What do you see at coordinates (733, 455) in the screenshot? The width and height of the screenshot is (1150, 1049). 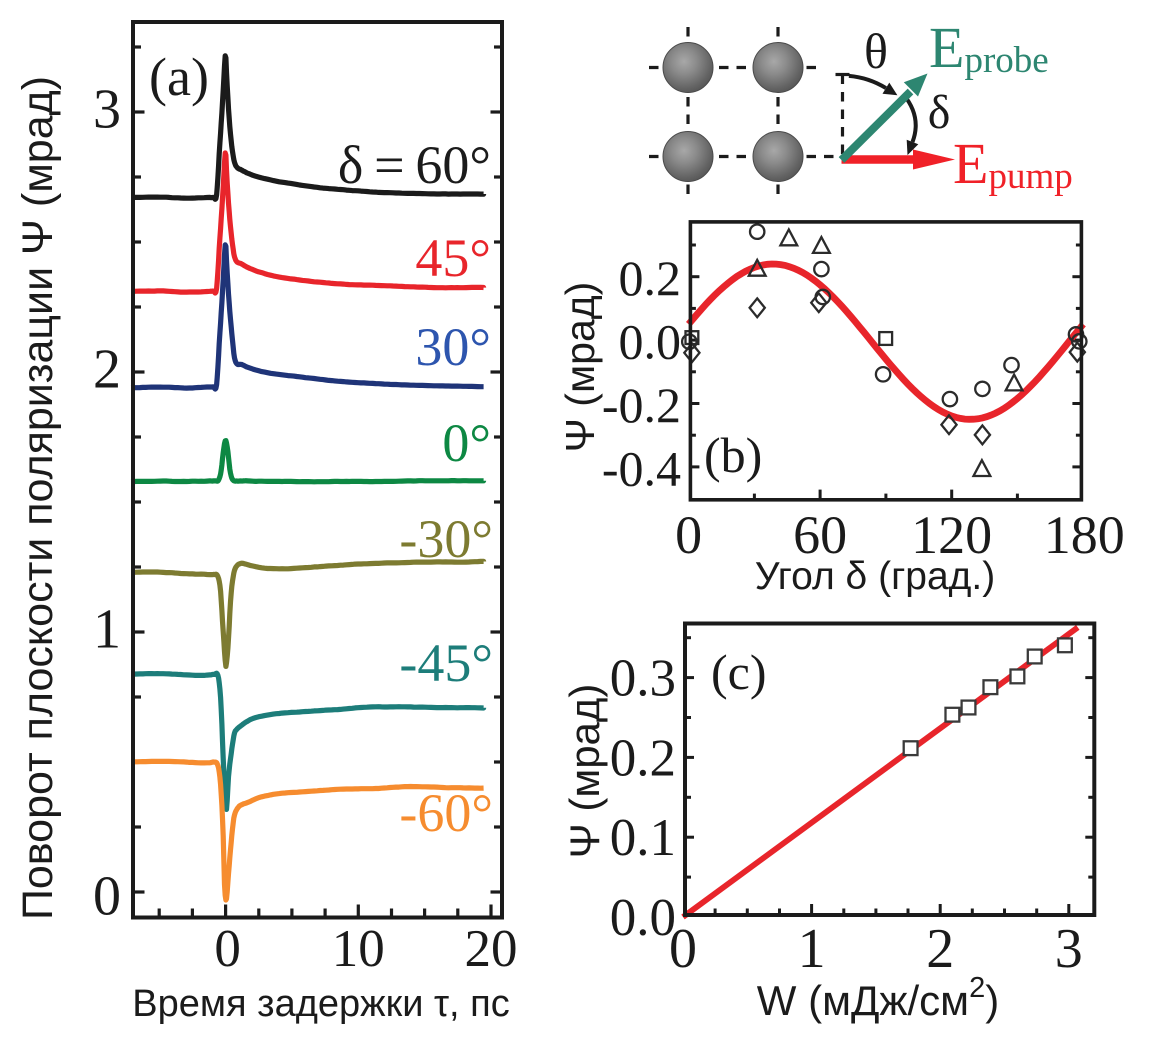 I see `svg-text: (b)` at bounding box center [733, 455].